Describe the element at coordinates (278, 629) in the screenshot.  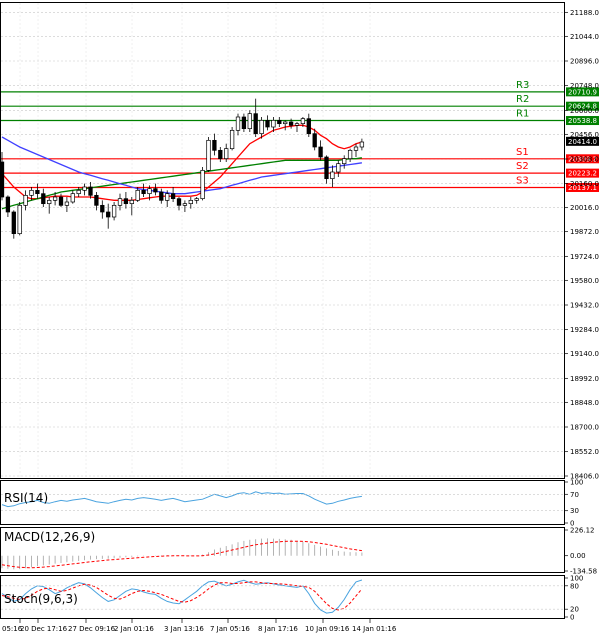
I see `x-tick-label: 8 Jan 17:16` at that location.